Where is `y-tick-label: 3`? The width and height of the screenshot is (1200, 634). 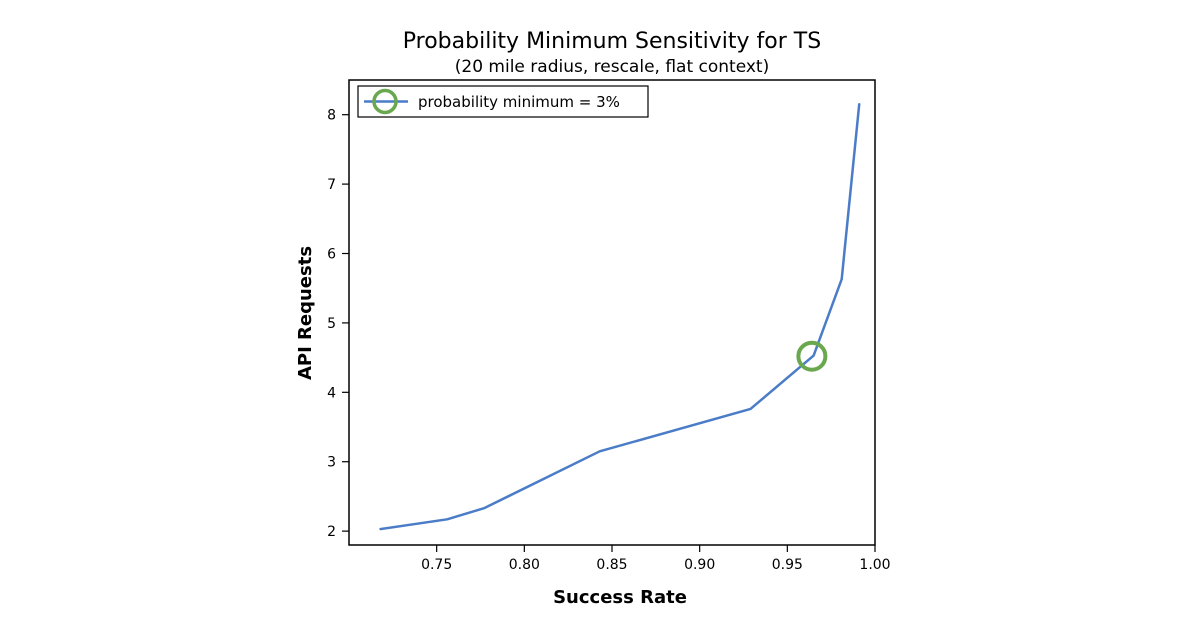 y-tick-label: 3 is located at coordinates (331, 463).